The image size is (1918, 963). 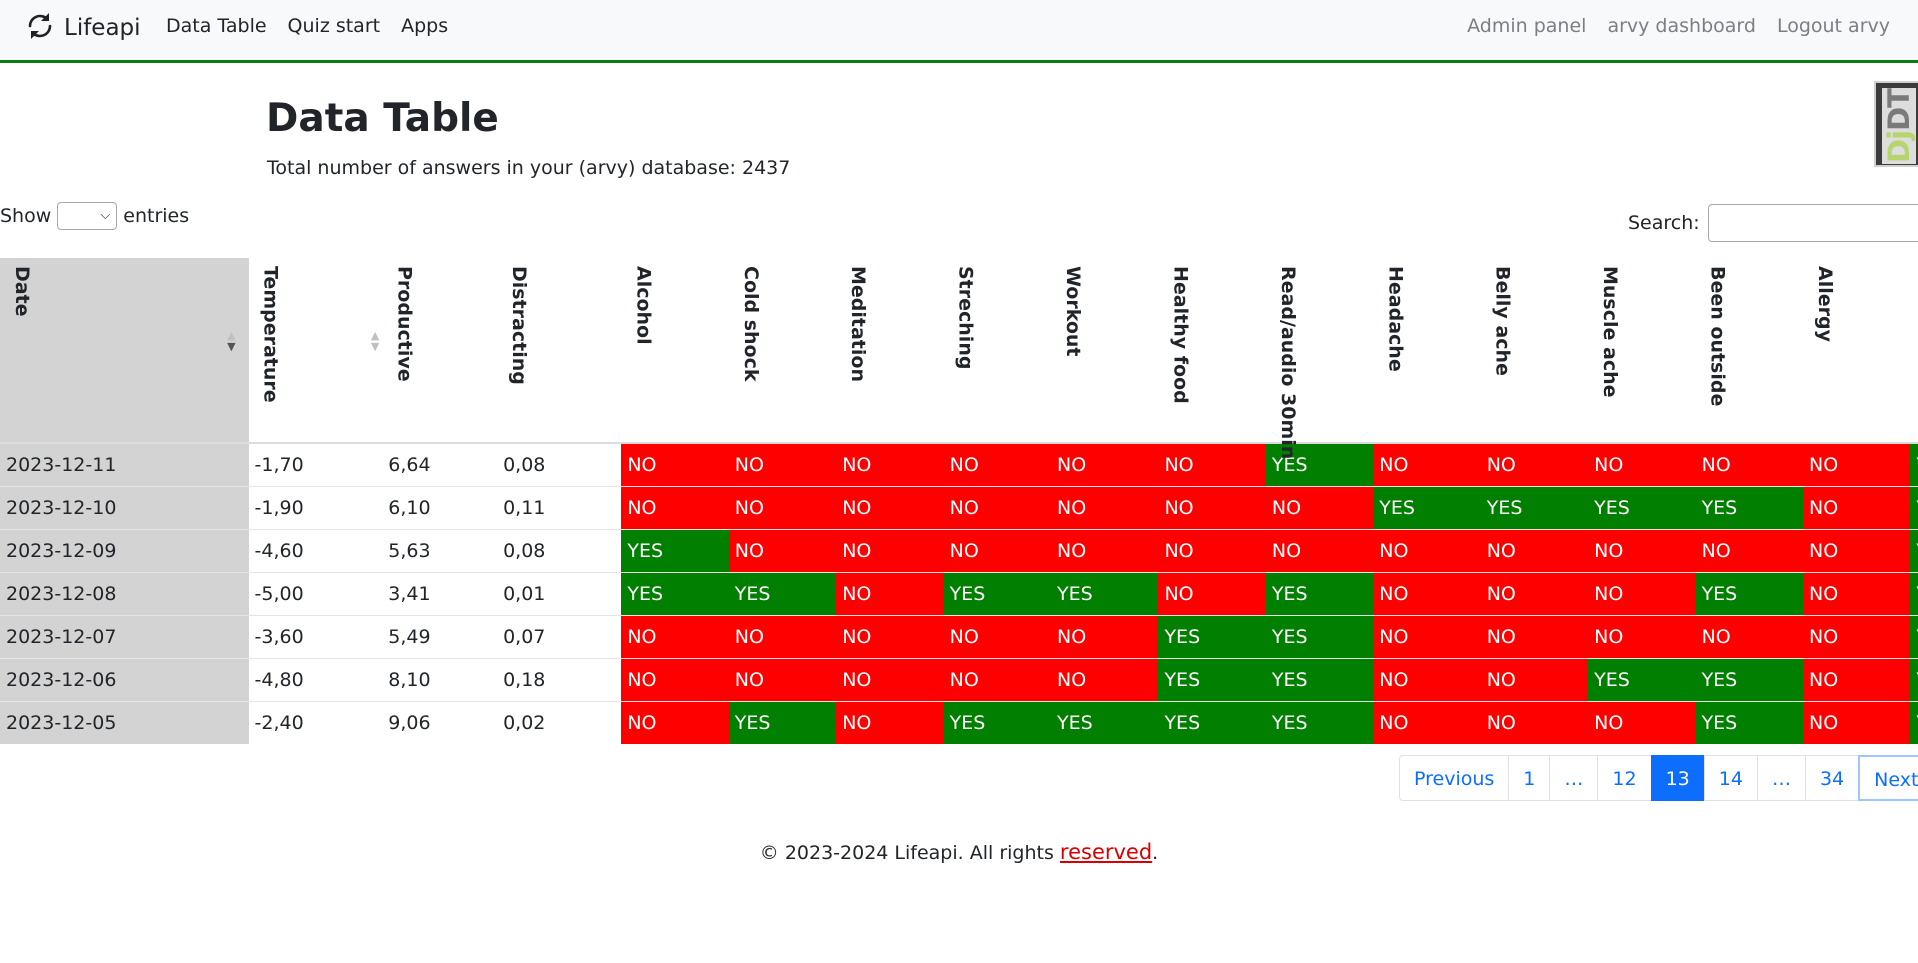 I want to click on column-header-label: Meditation, so click(x=858, y=324).